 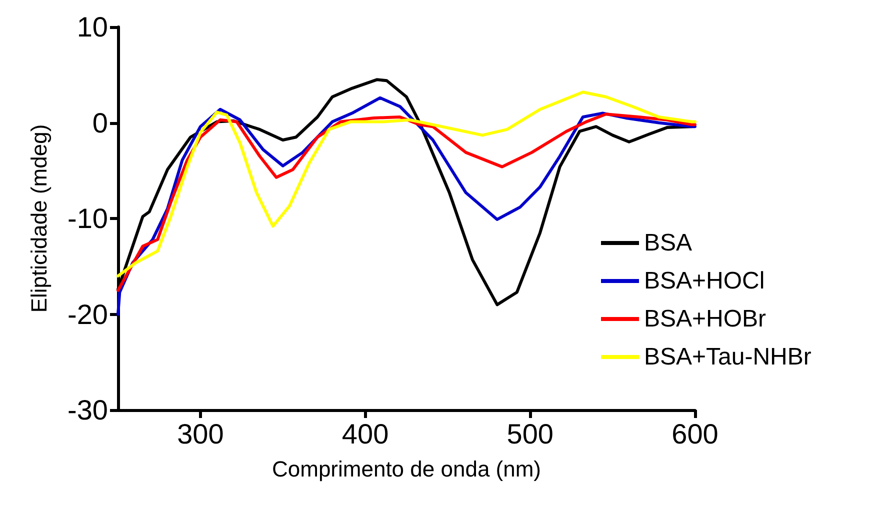 I want to click on y-tick-label: 10, so click(x=92, y=27).